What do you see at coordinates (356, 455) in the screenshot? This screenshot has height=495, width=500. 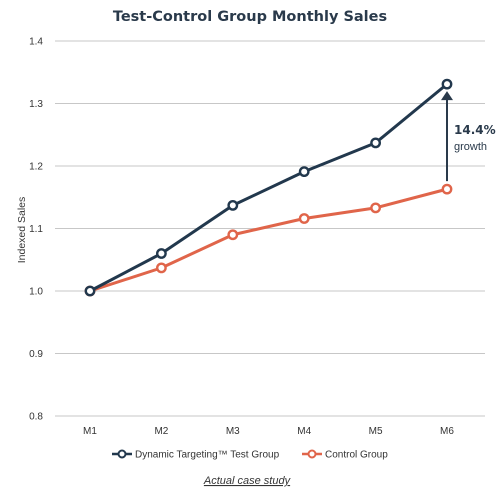 I see `legend-label: Control Group` at bounding box center [356, 455].